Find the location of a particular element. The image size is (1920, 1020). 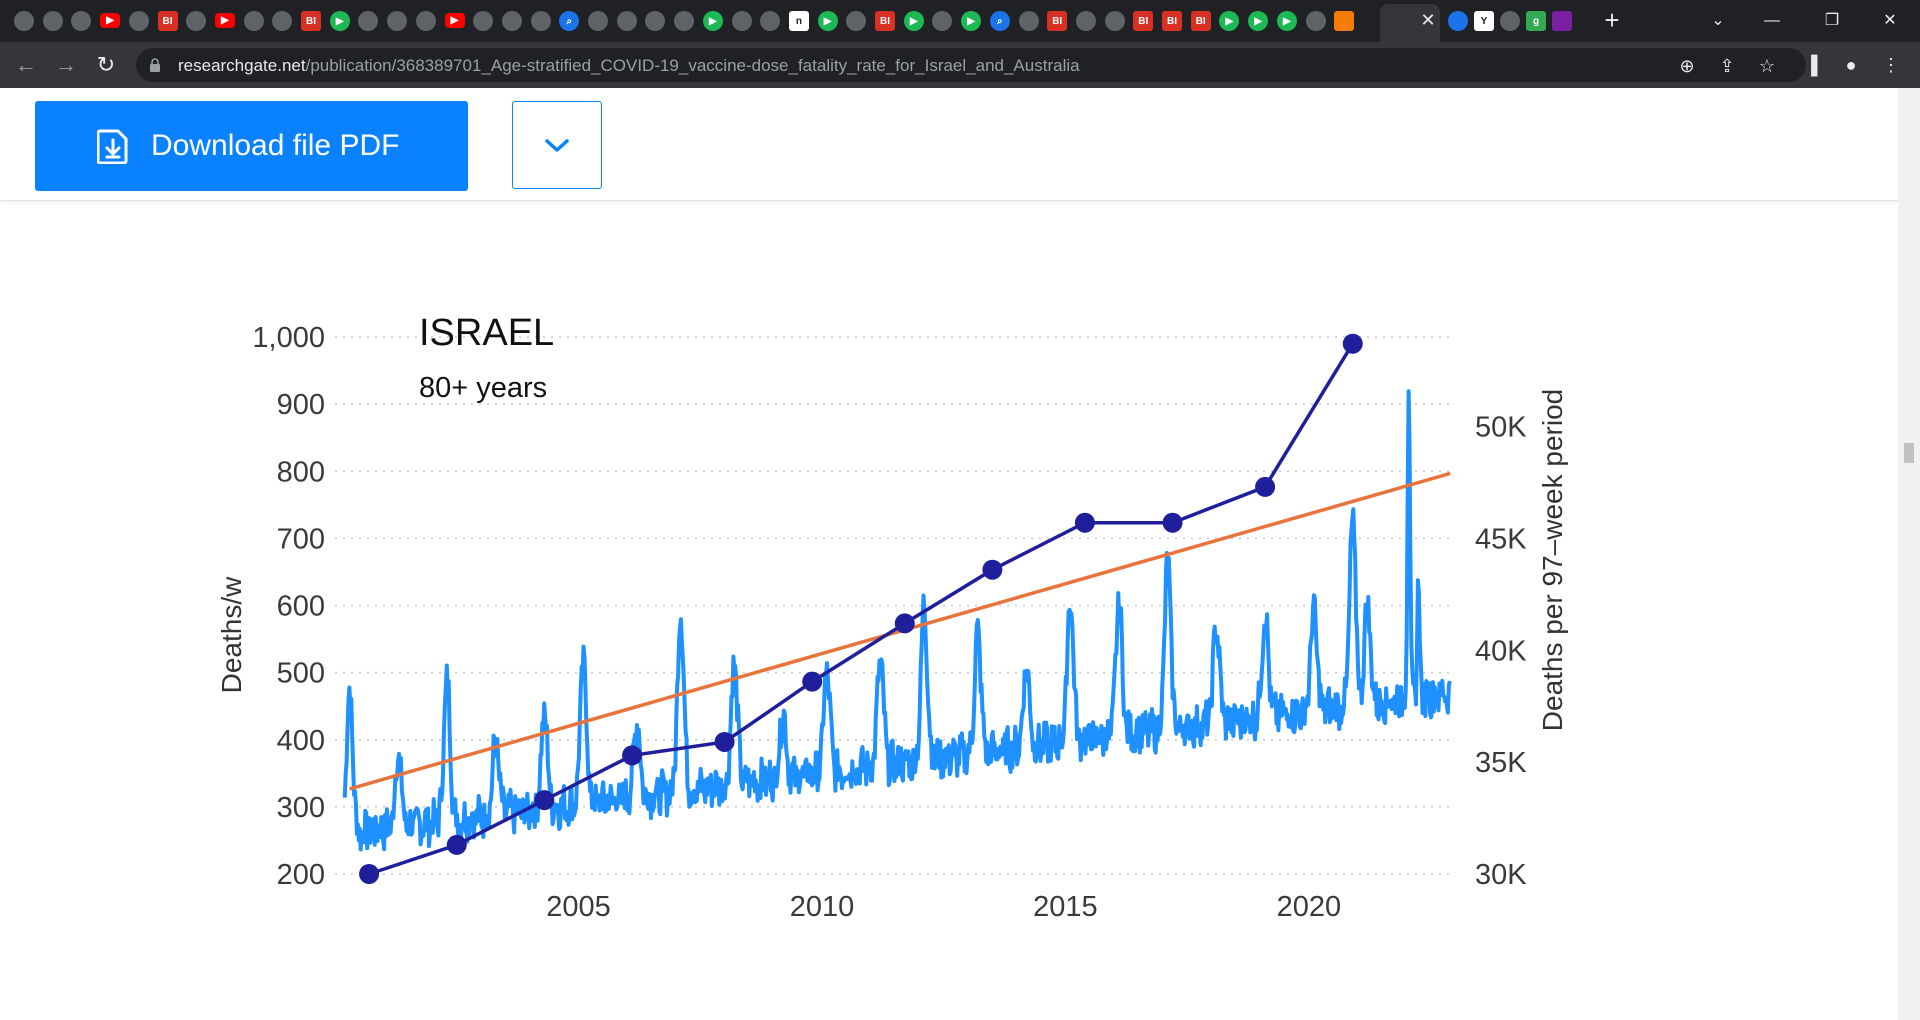

y-tick-label: 400 is located at coordinates (301, 741).